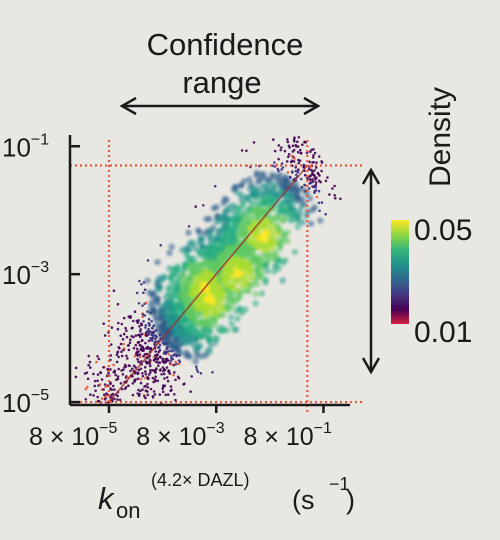 The height and width of the screenshot is (540, 500). Describe the element at coordinates (350, 500) in the screenshot. I see `x-label-unit-close: )` at that location.